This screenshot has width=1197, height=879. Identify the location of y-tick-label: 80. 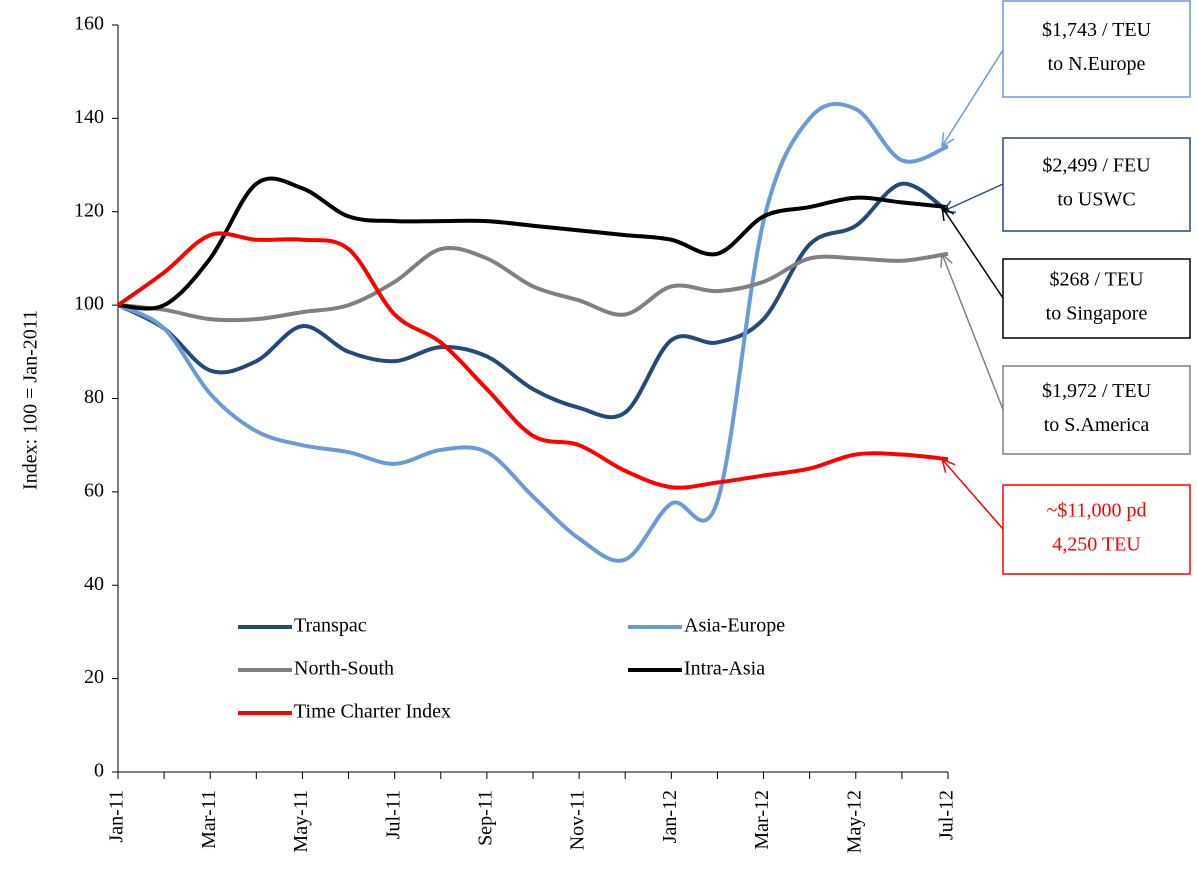
(94, 397).